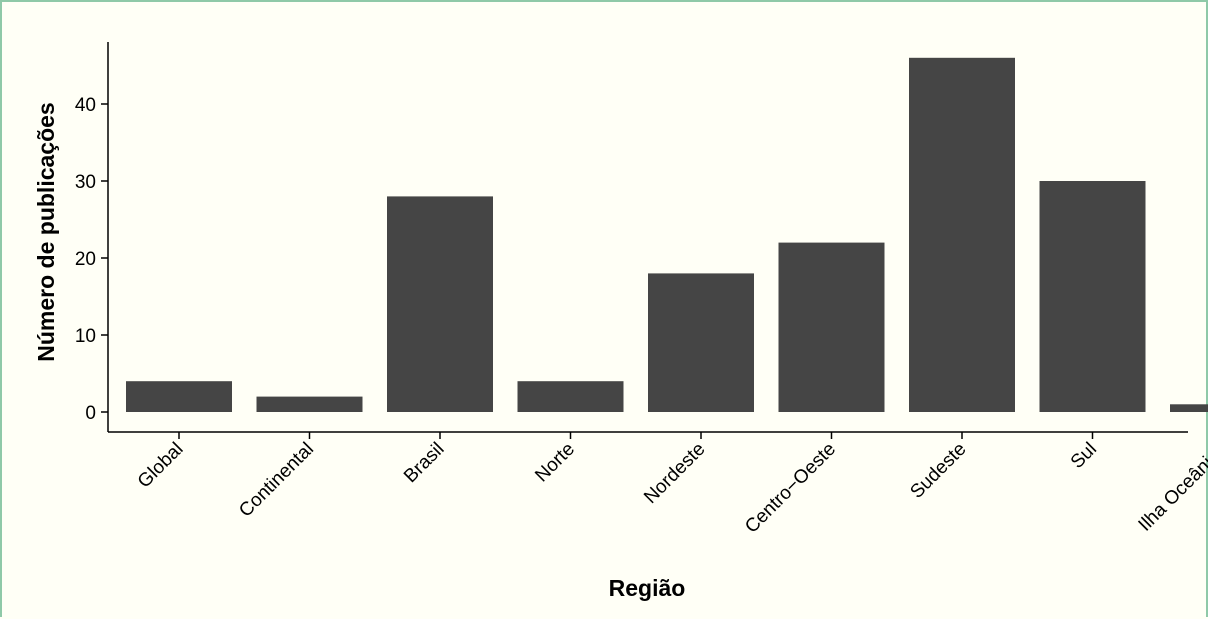 This screenshot has height=619, width=1208. What do you see at coordinates (1092, 296) in the screenshot?
I see `bar-sul` at bounding box center [1092, 296].